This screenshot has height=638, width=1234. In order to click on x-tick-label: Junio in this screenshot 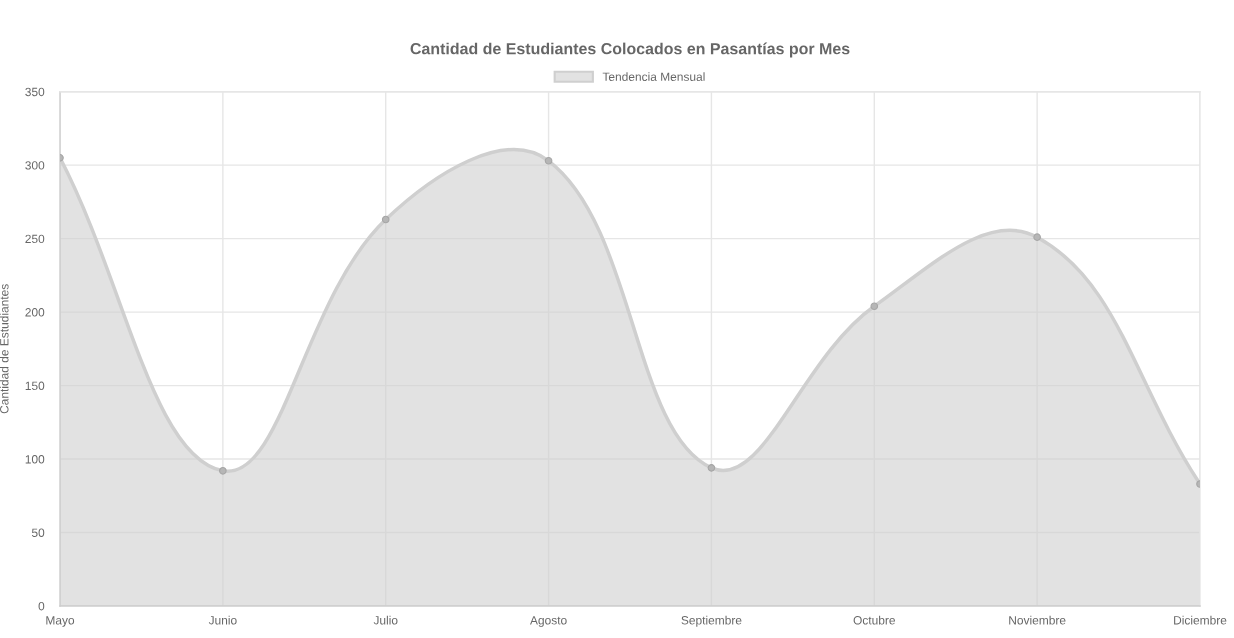, I will do `click(222, 620)`.